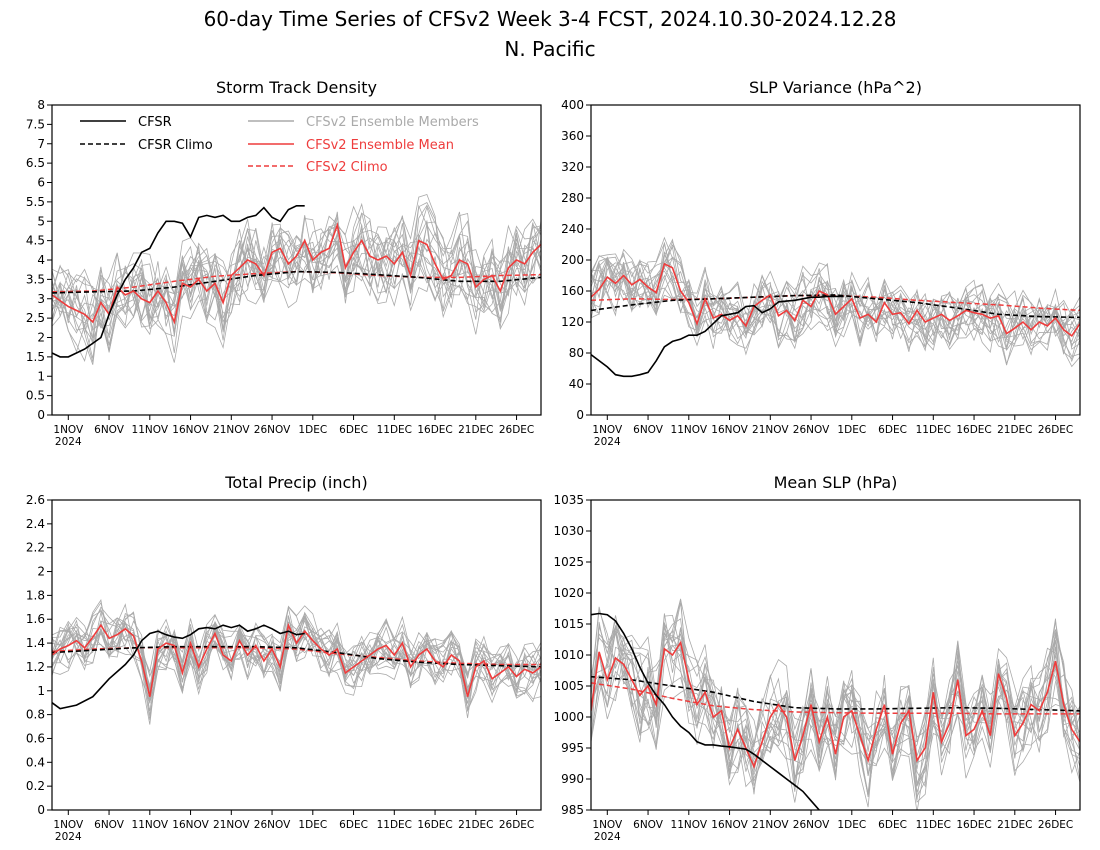 The image size is (1100, 850). What do you see at coordinates (35, 786) in the screenshot?
I see `y-tick-label: 0.2` at bounding box center [35, 786].